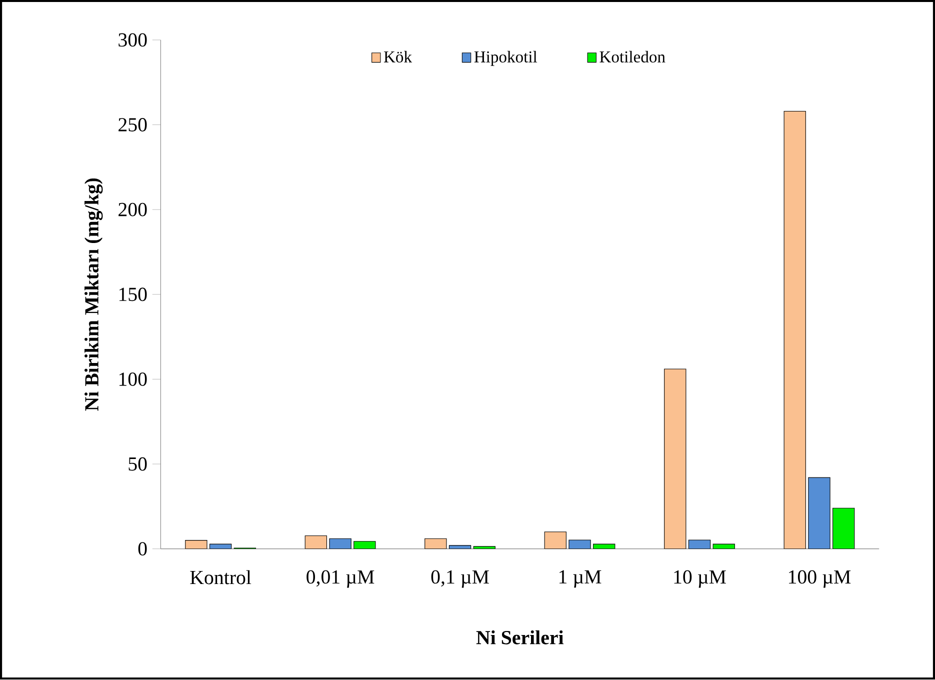 The width and height of the screenshot is (935, 680). Describe the element at coordinates (820, 579) in the screenshot. I see `x-tick-label: 100 µM` at that location.